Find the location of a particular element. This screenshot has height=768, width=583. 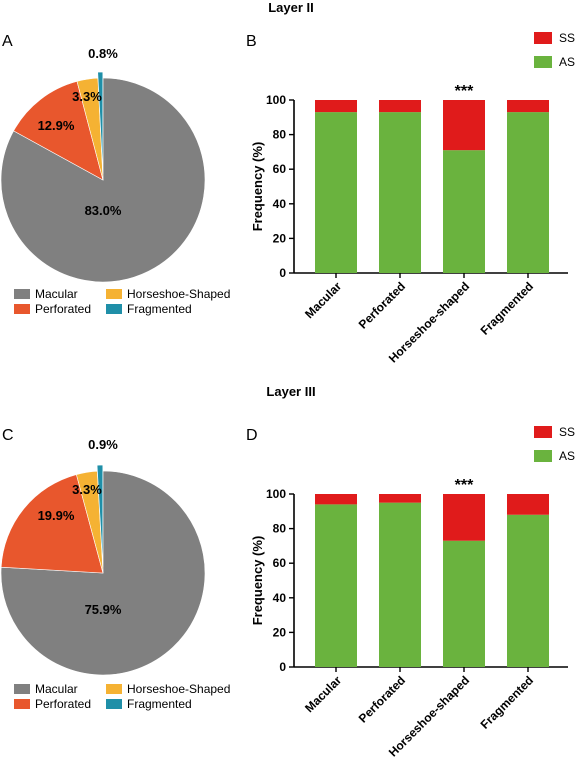

pie-label-fragmented: 0.9% is located at coordinates (103, 444).